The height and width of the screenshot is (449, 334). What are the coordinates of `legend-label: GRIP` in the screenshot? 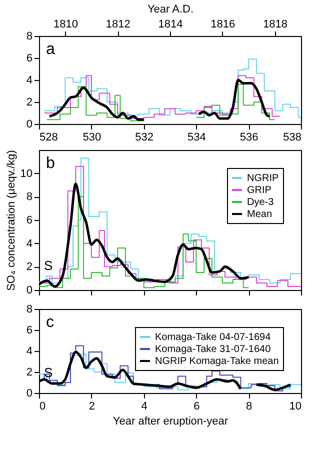 It's located at (259, 190).